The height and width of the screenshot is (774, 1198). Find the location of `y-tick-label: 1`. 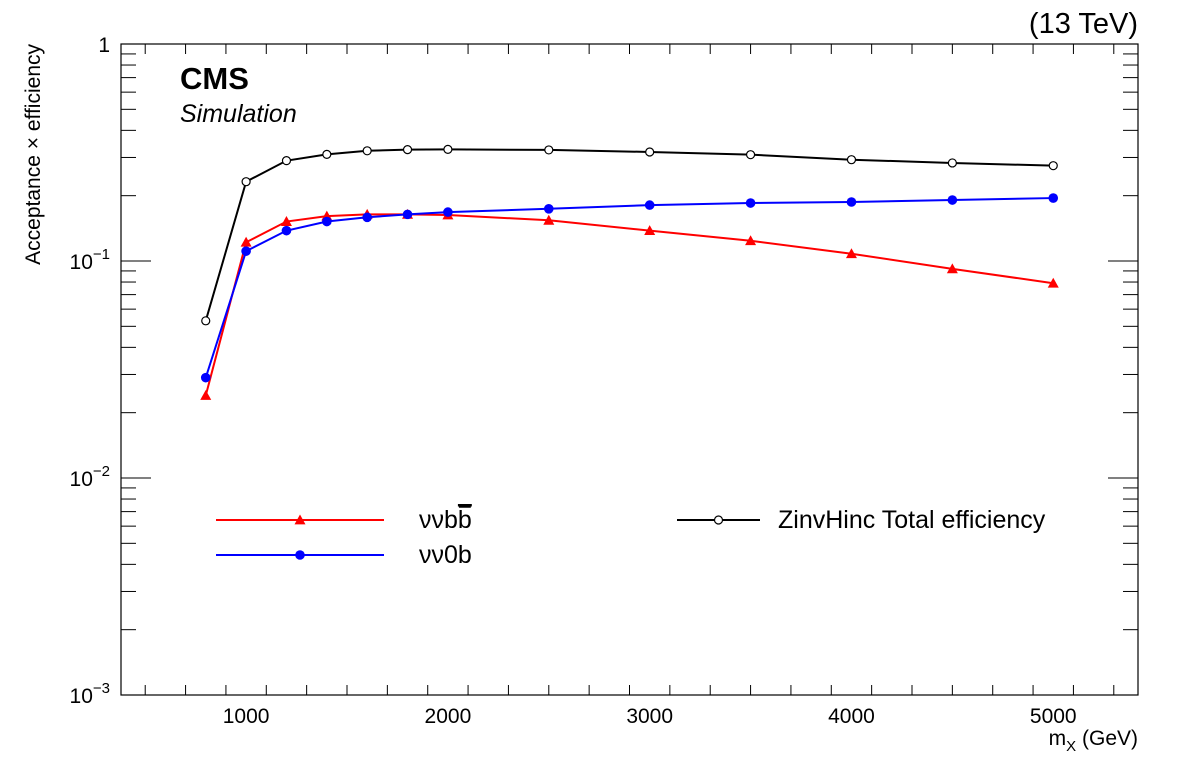

y-tick-label: 1 is located at coordinates (104, 45).